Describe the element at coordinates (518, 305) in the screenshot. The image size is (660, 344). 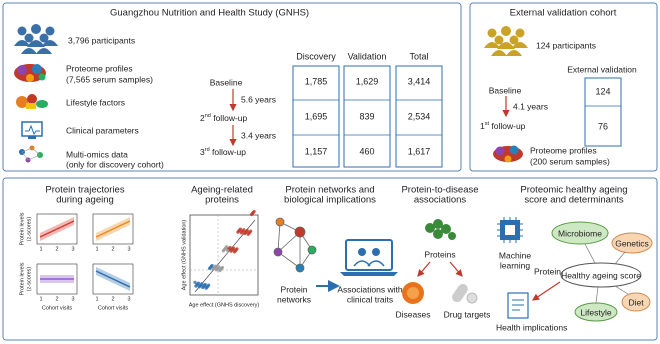
I see `document-icon` at that location.